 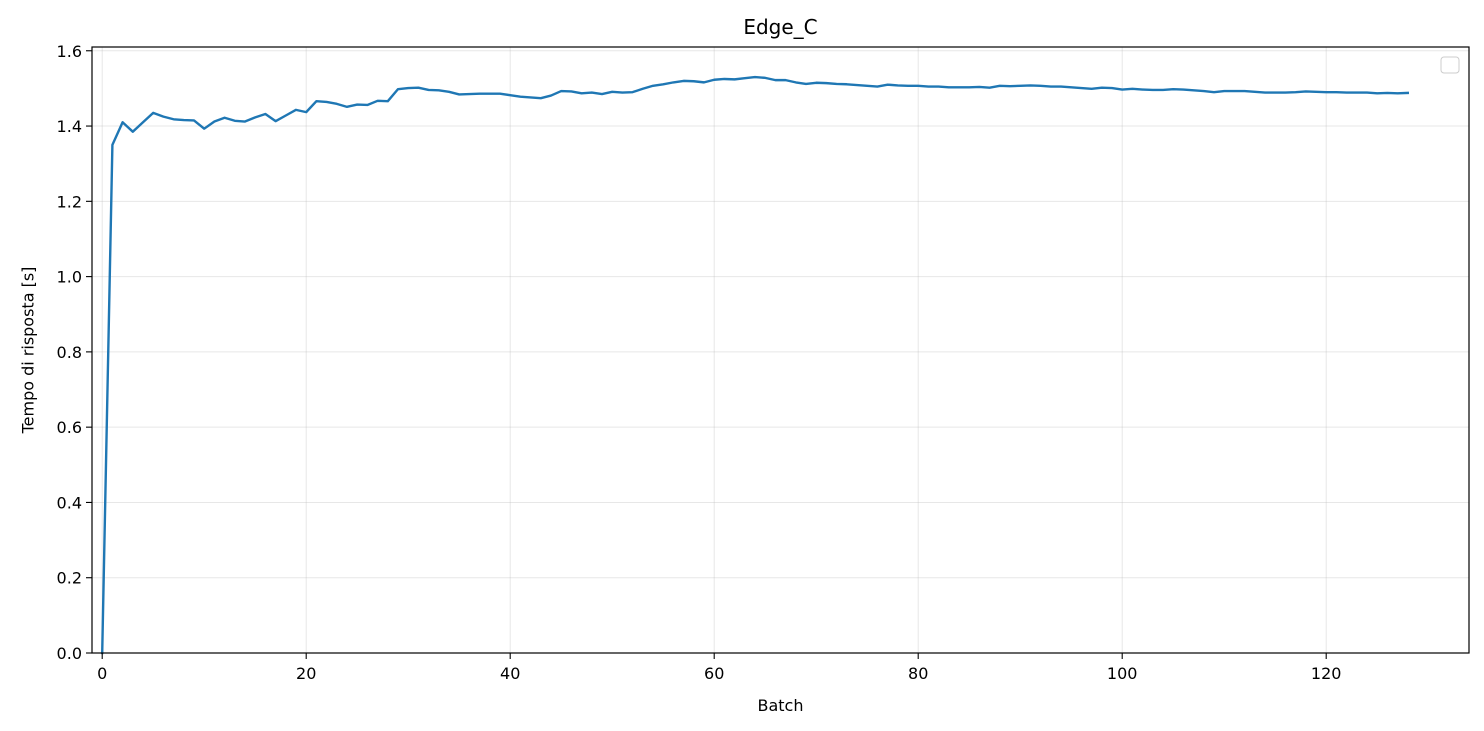 What do you see at coordinates (69, 502) in the screenshot?
I see `y-tick-label: 0.4` at bounding box center [69, 502].